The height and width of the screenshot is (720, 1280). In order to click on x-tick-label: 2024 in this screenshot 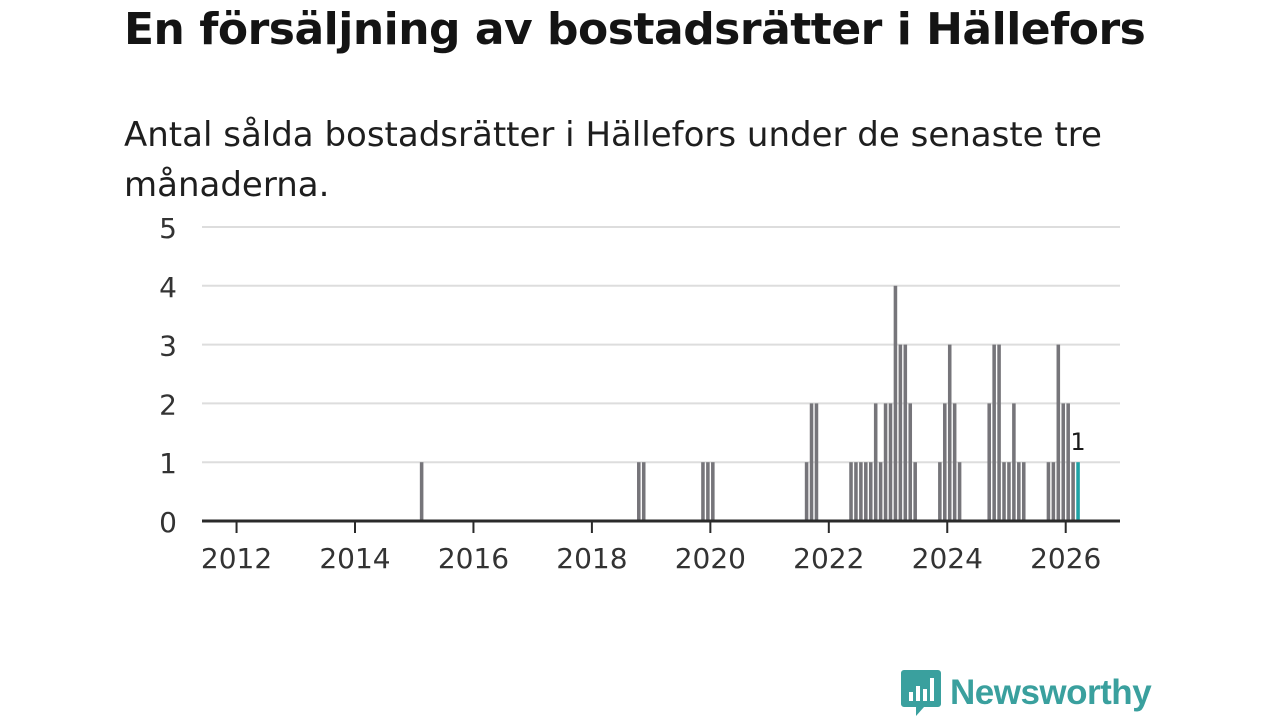, I will do `click(947, 558)`.